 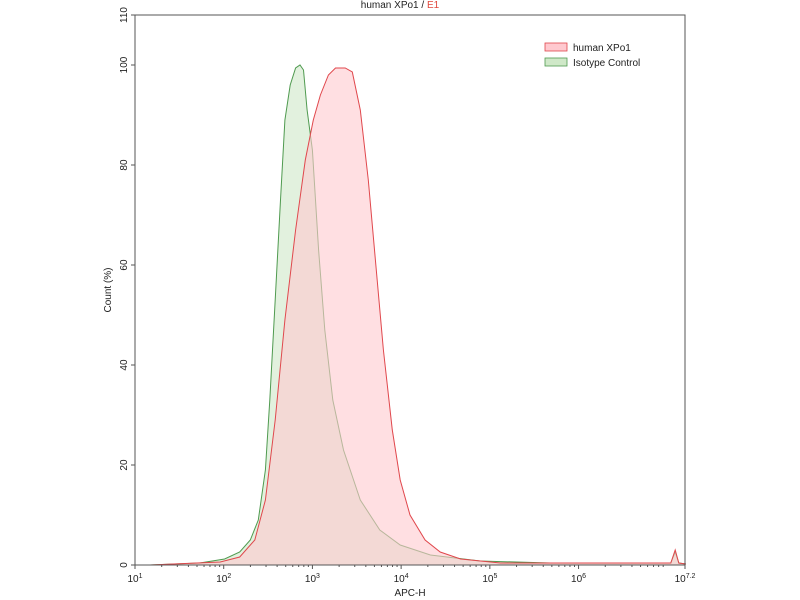 What do you see at coordinates (556, 62) in the screenshot?
I see `legend-swatch-isotype-control` at bounding box center [556, 62].